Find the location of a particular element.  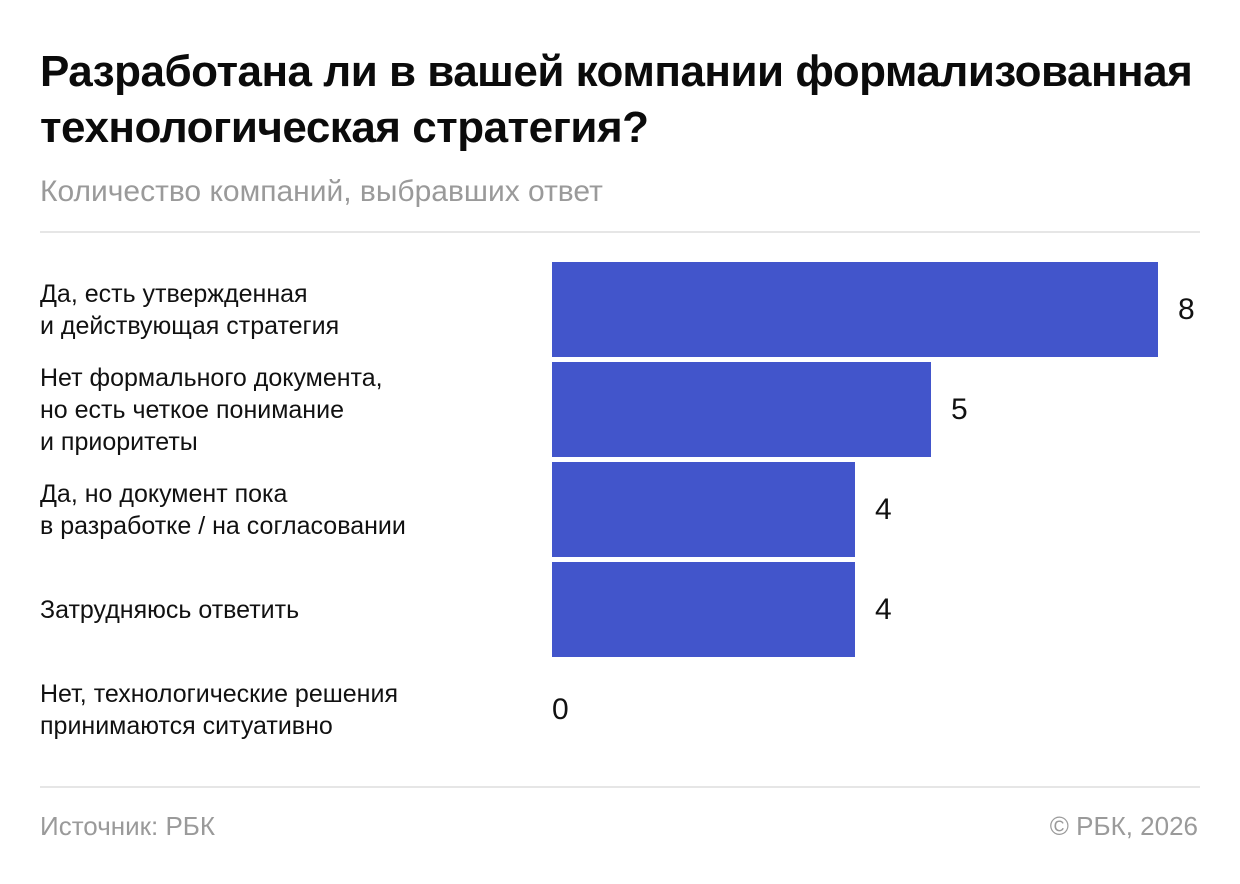

data-label: 0 is located at coordinates (560, 709).